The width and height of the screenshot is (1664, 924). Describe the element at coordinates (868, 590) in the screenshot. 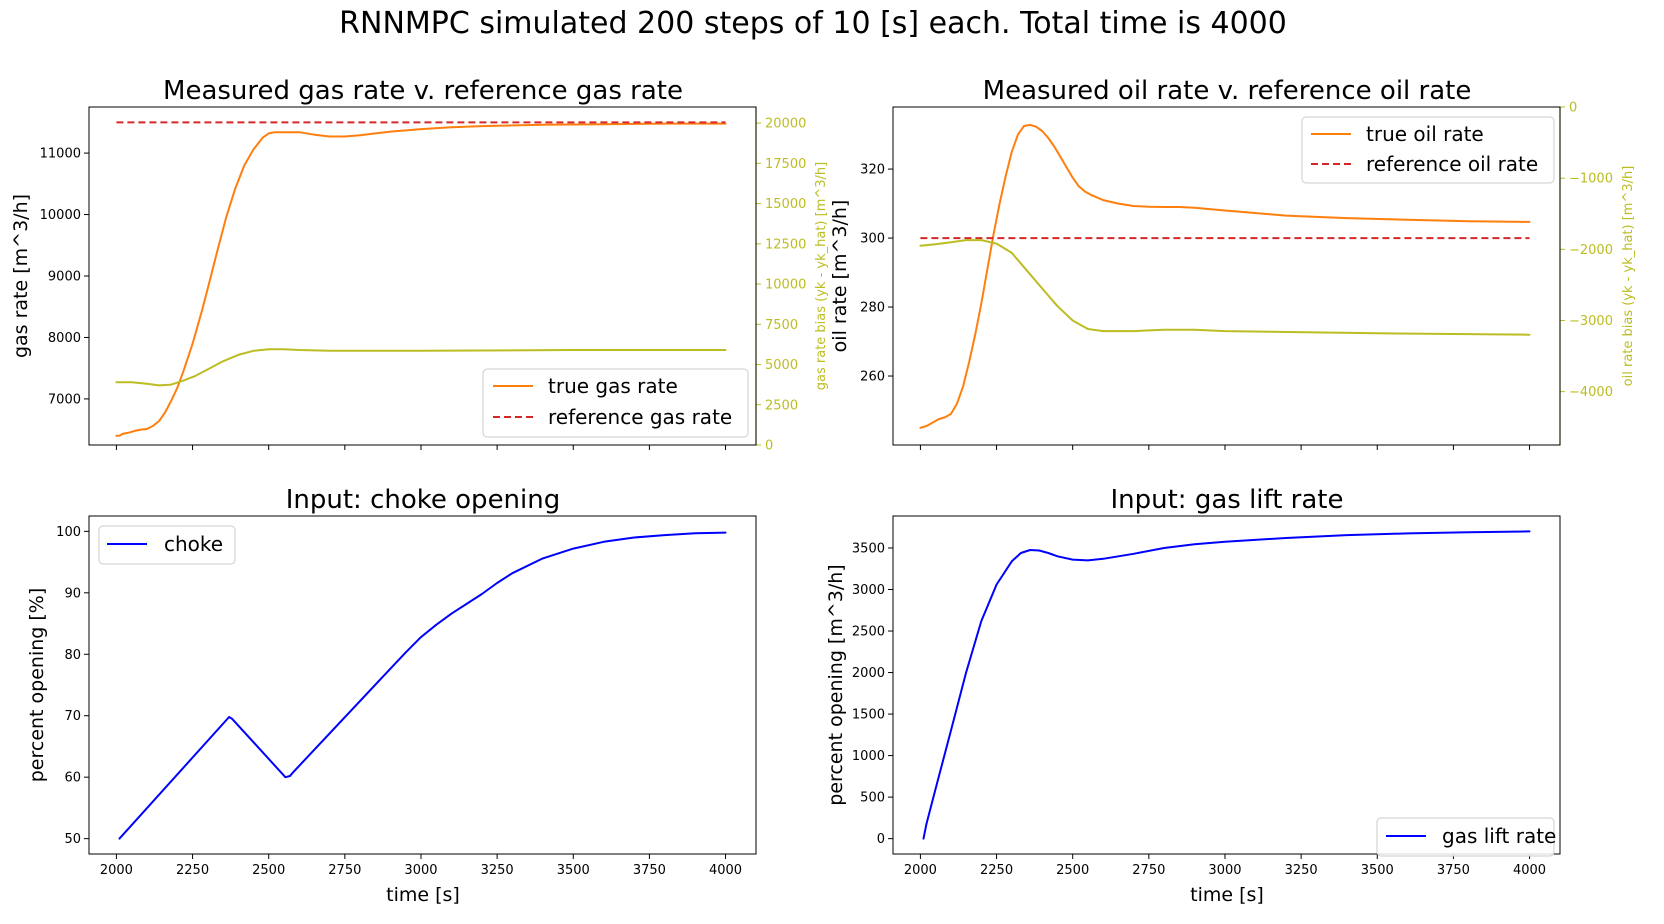

I see `gaslift-ytick-label-3000: 3000` at that location.